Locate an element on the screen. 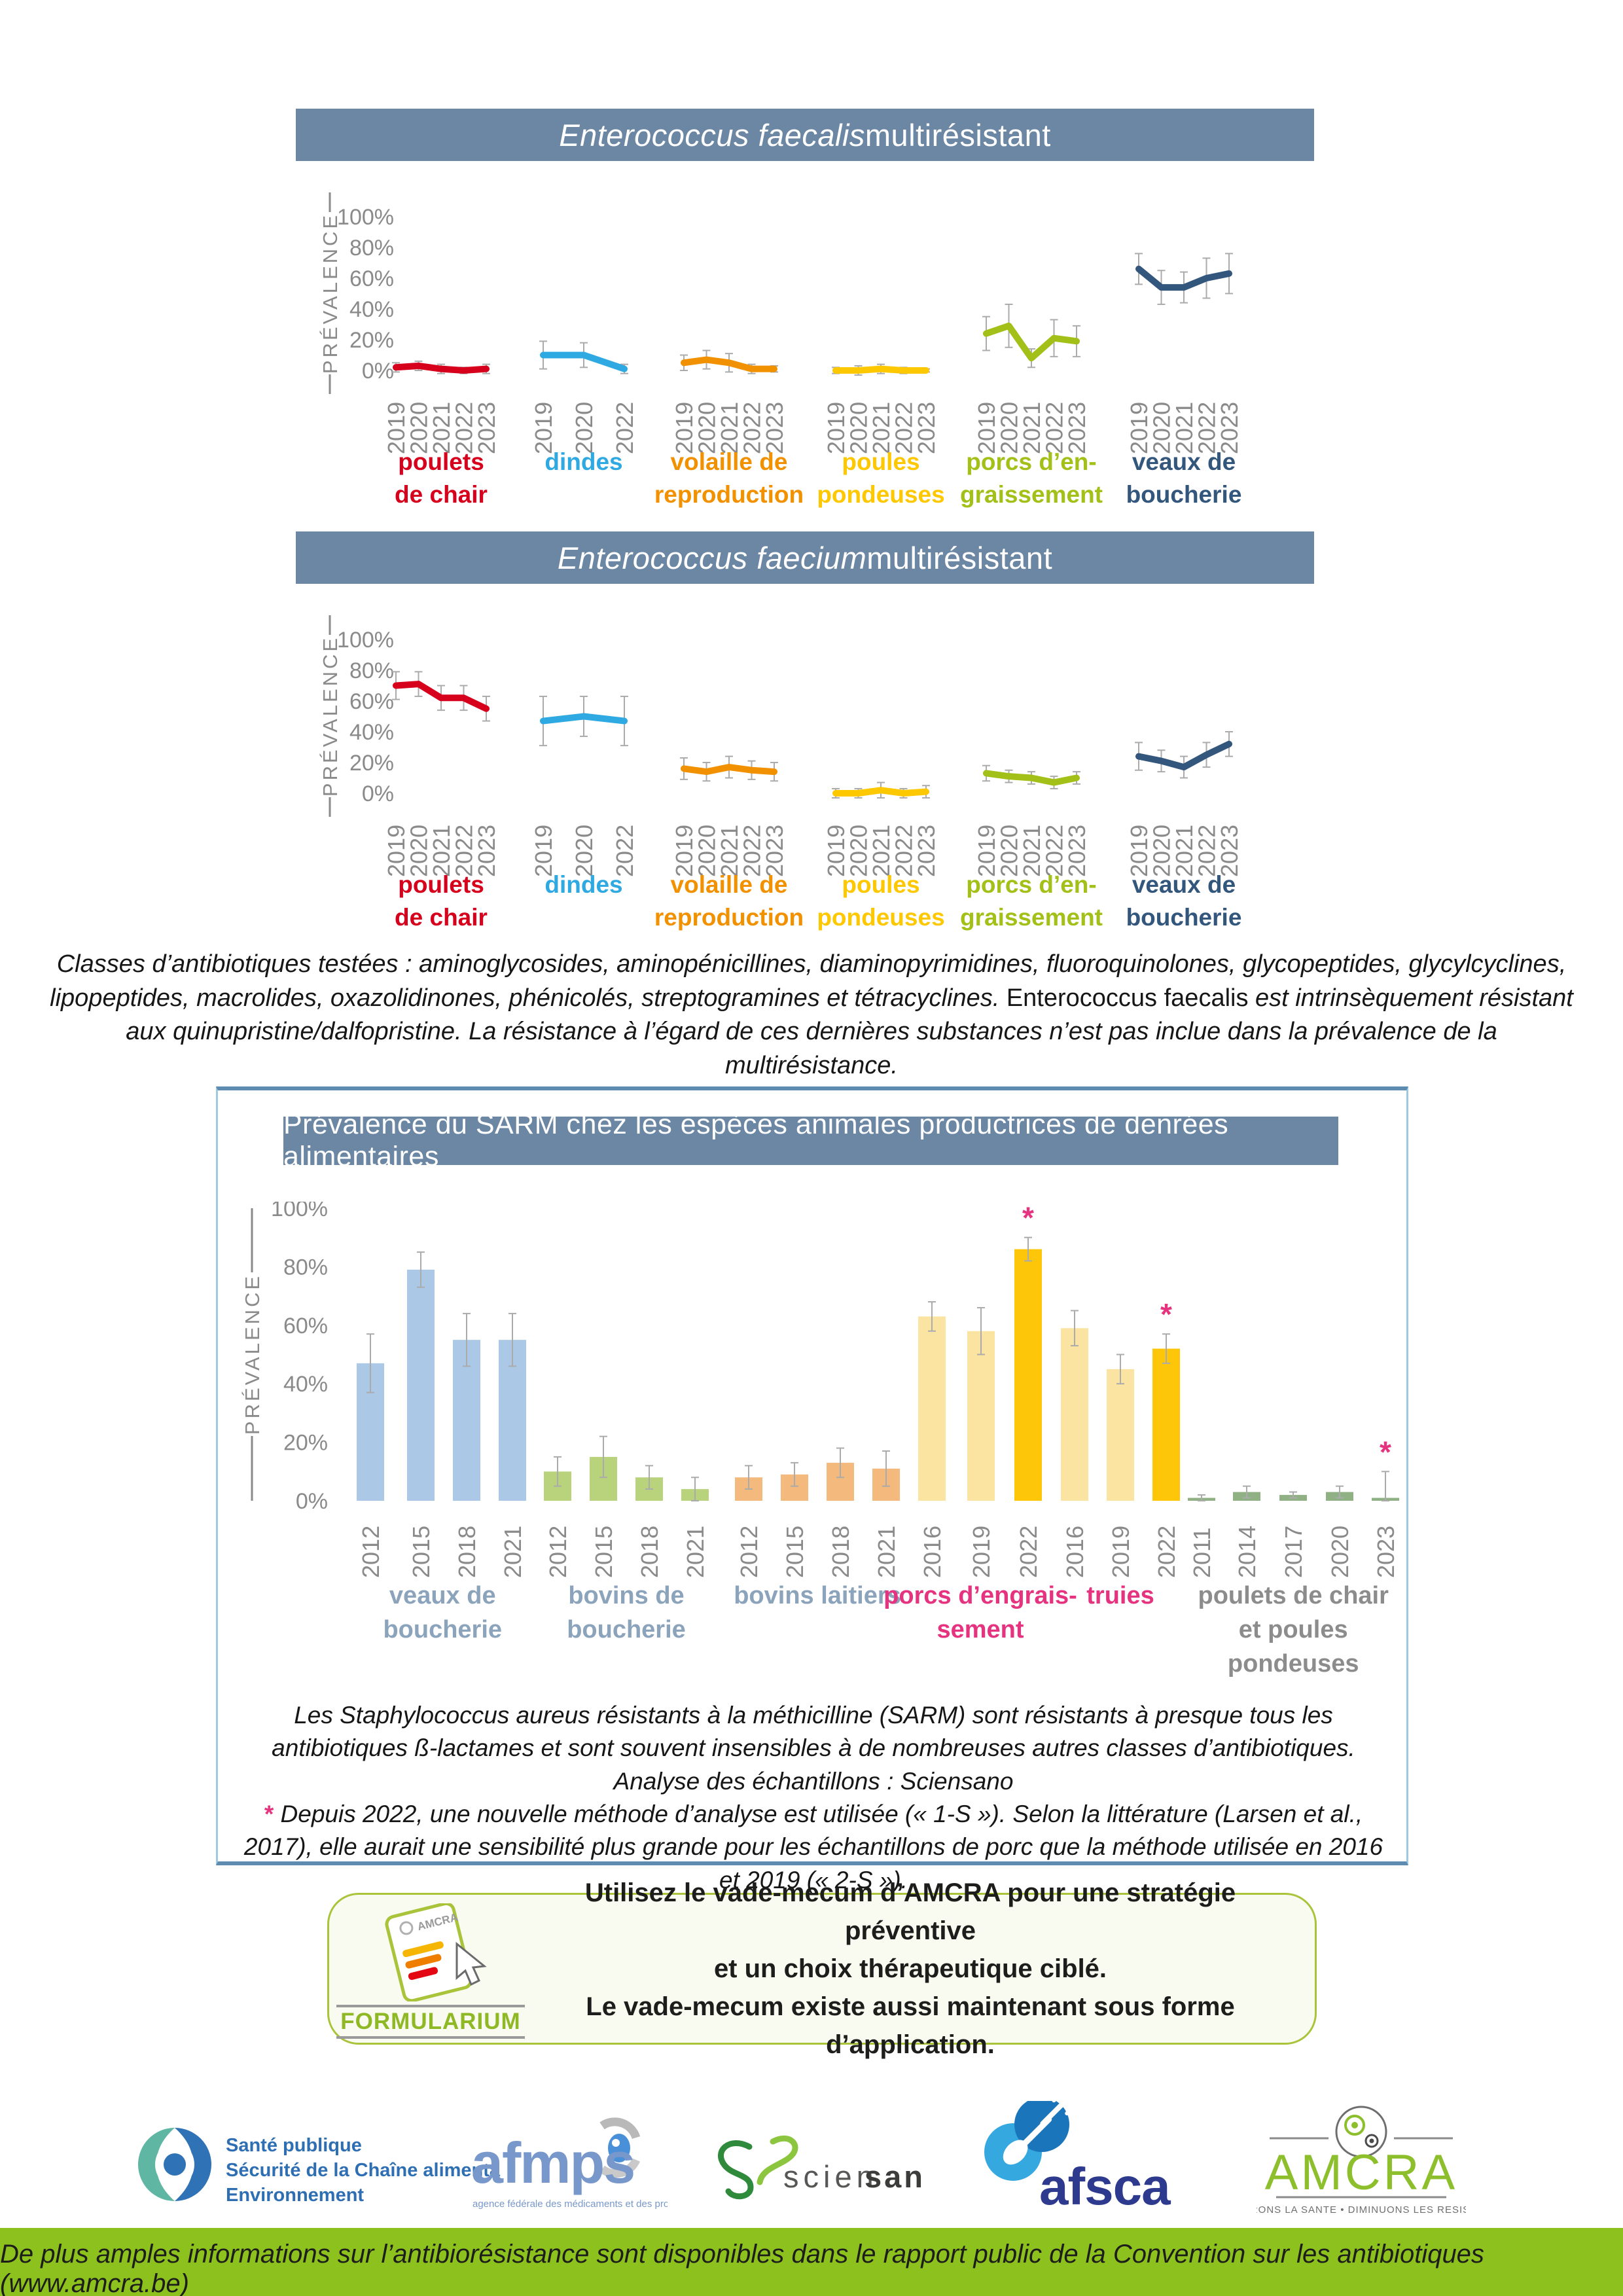  svg-text: bovins laitiers is located at coordinates (818, 1595).